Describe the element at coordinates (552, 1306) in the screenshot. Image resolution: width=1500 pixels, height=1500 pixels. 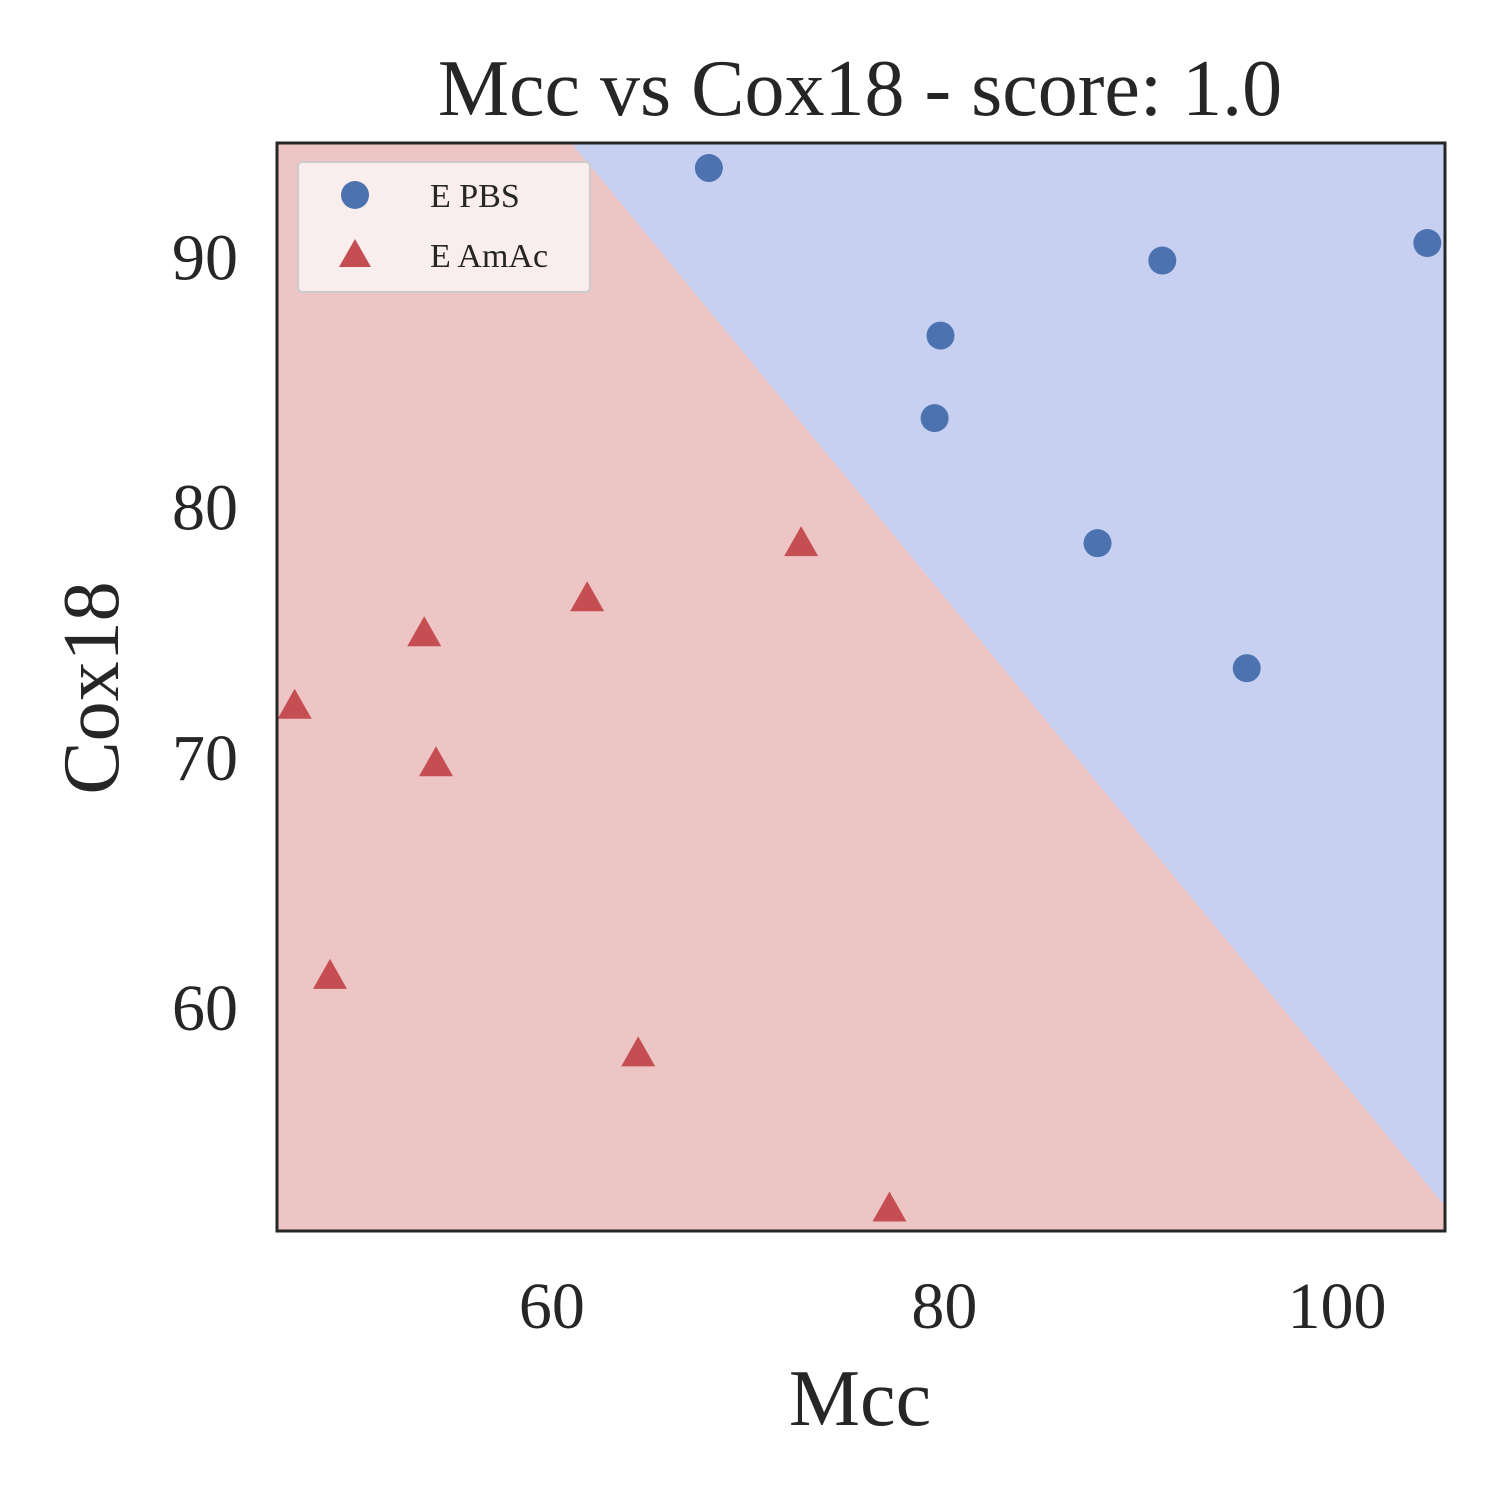
I see `x-tick-label: 60` at that location.